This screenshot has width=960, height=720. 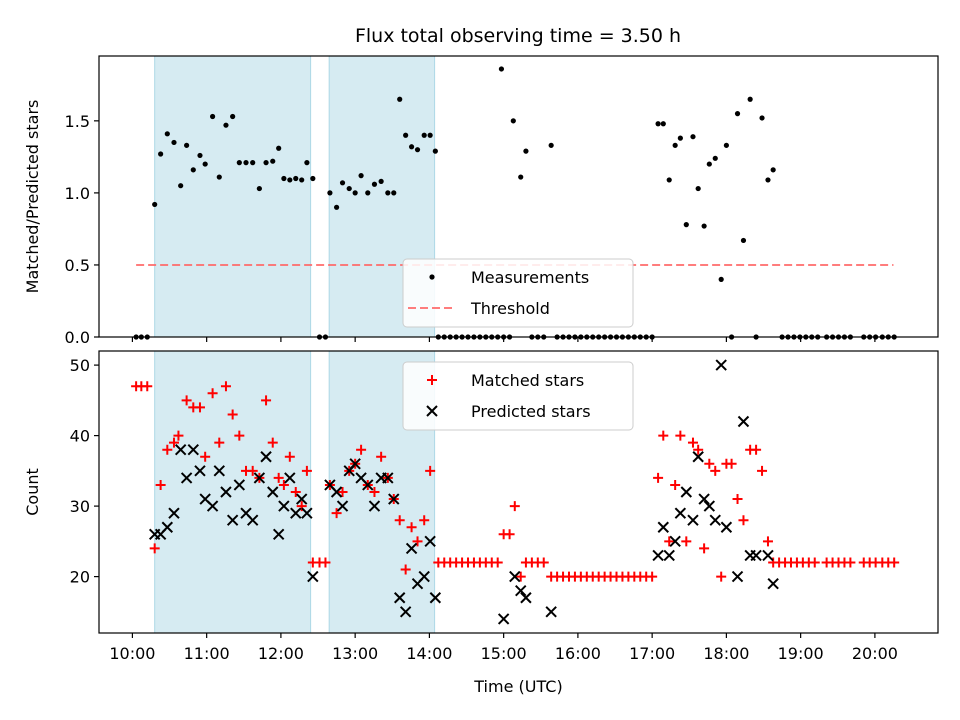 What do you see at coordinates (652, 653) in the screenshot?
I see `x-tick-label: 17:00` at bounding box center [652, 653].